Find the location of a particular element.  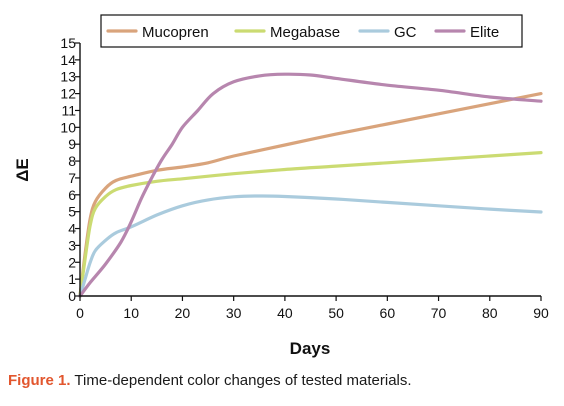

x-tick-label: 10 is located at coordinates (131, 313).